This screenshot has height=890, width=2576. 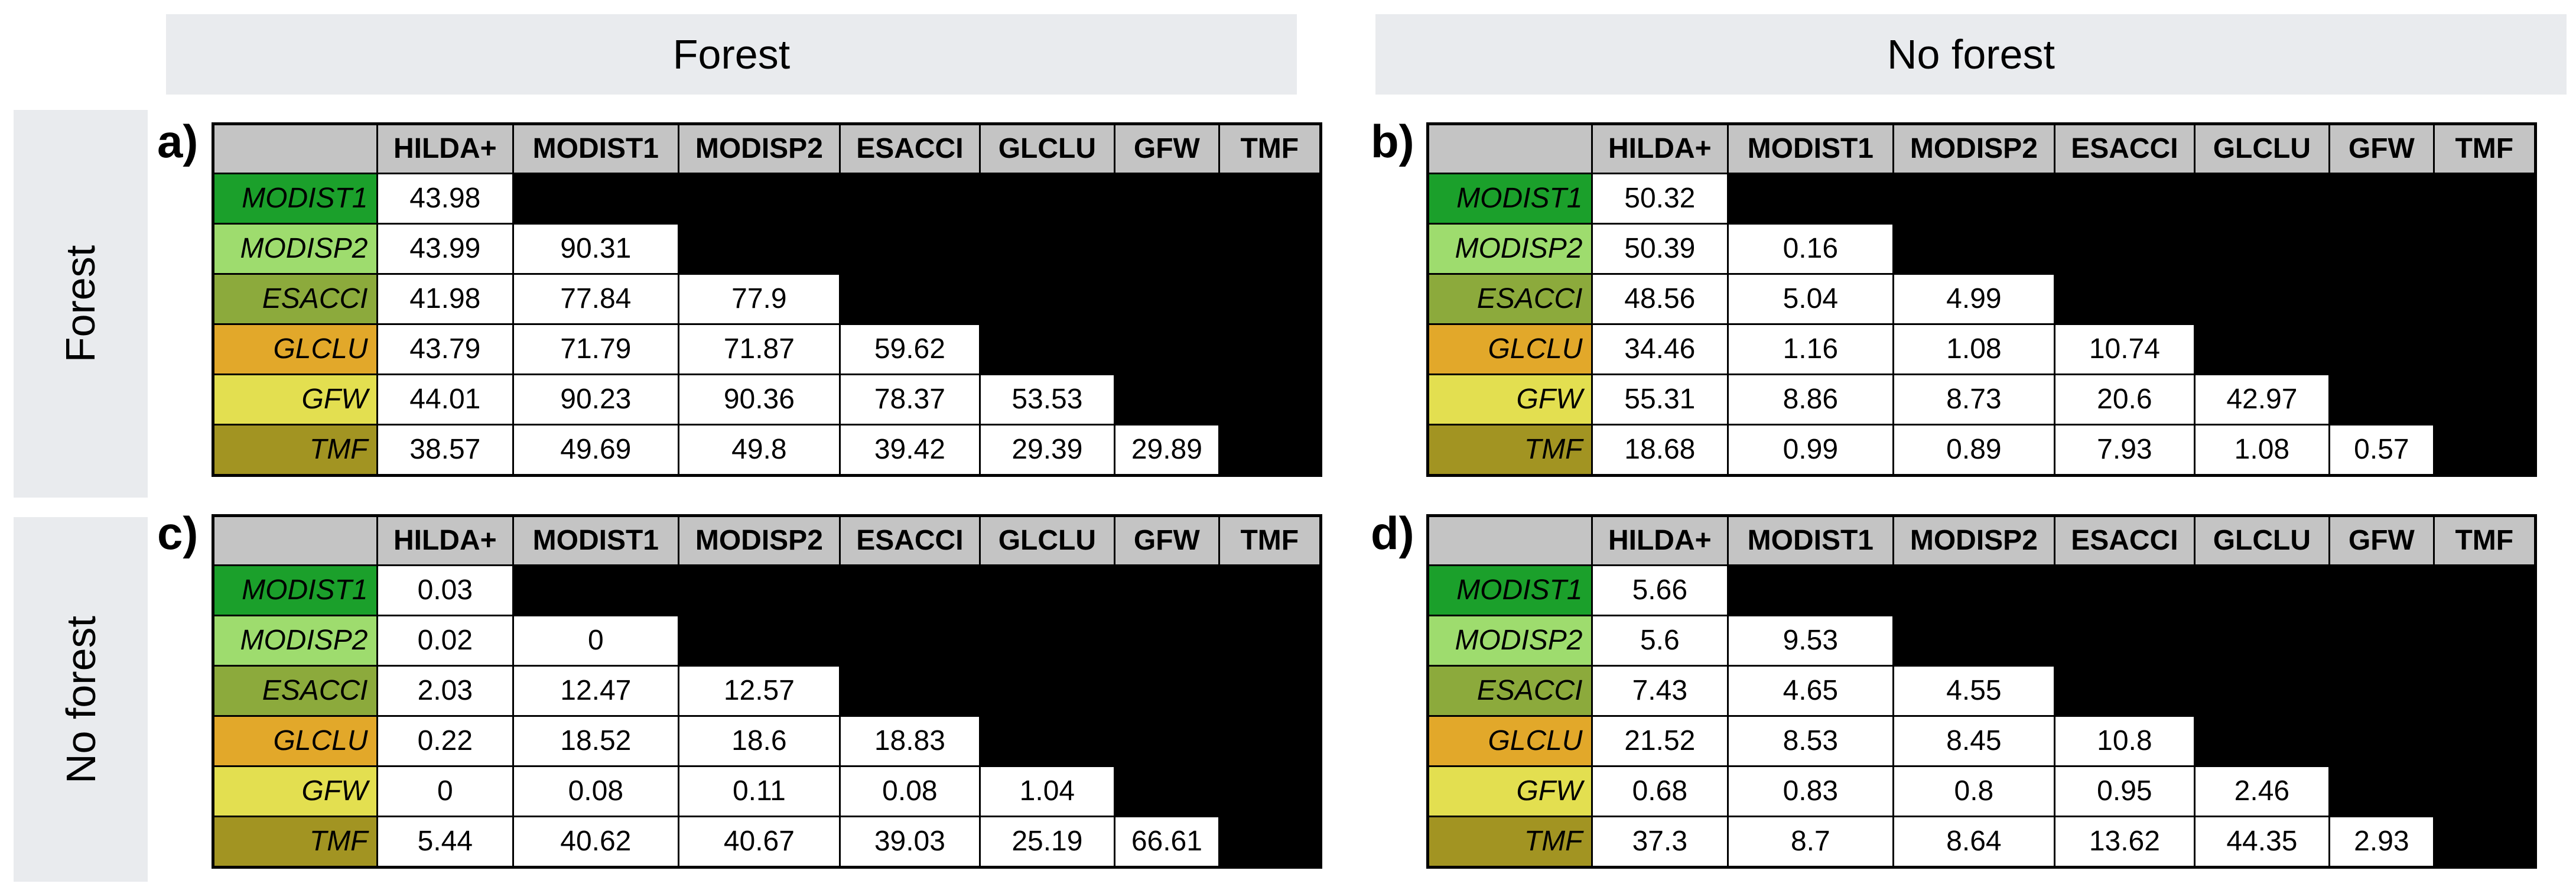 What do you see at coordinates (1047, 399) in the screenshot?
I see `value-cell: 53.53` at bounding box center [1047, 399].